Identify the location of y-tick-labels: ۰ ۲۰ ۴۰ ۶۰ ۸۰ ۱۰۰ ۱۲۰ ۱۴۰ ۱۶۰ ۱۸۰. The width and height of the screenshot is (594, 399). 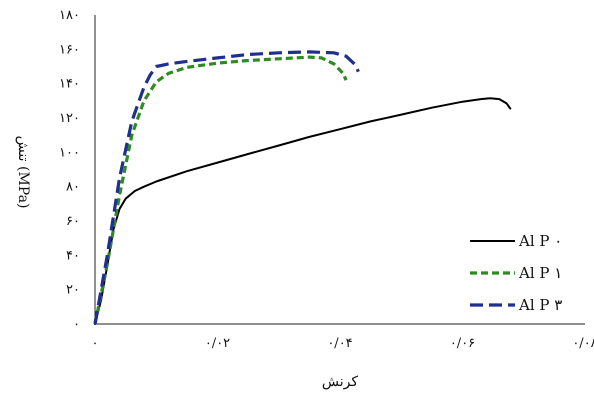
(69, 170).